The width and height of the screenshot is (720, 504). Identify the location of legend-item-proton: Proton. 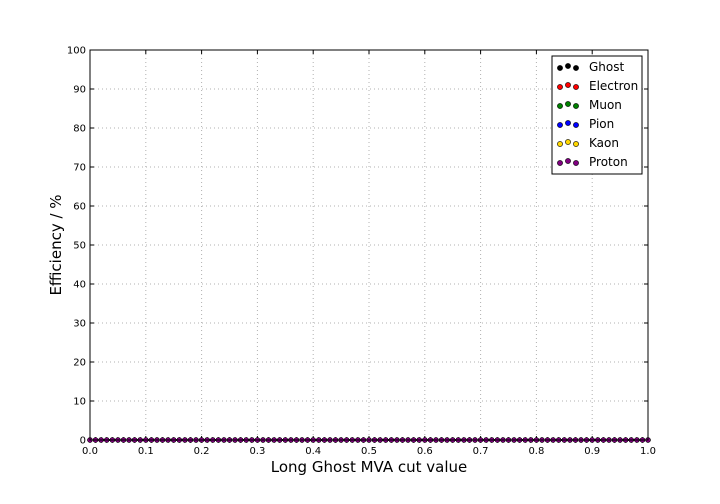
(592, 162).